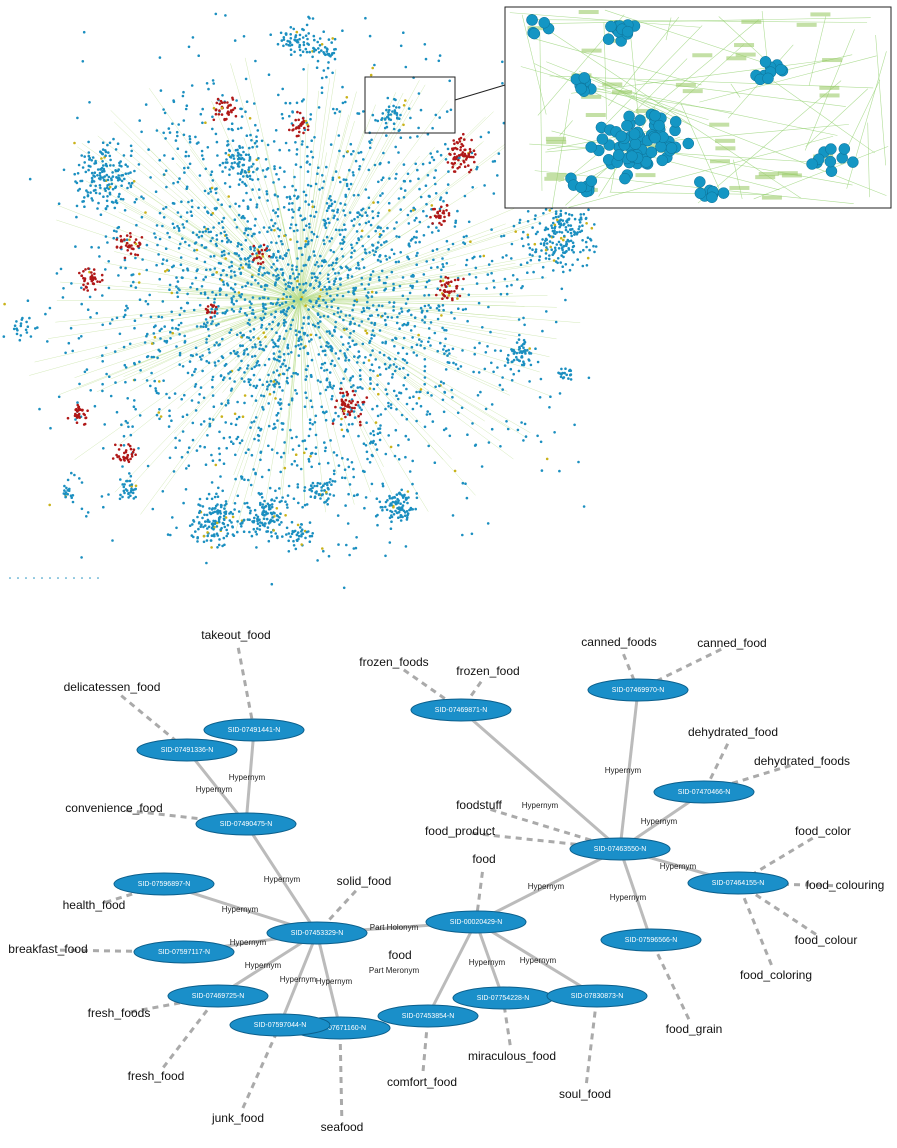  What do you see at coordinates (334, 981) in the screenshot?
I see `edge-label: Hypernym` at bounding box center [334, 981].